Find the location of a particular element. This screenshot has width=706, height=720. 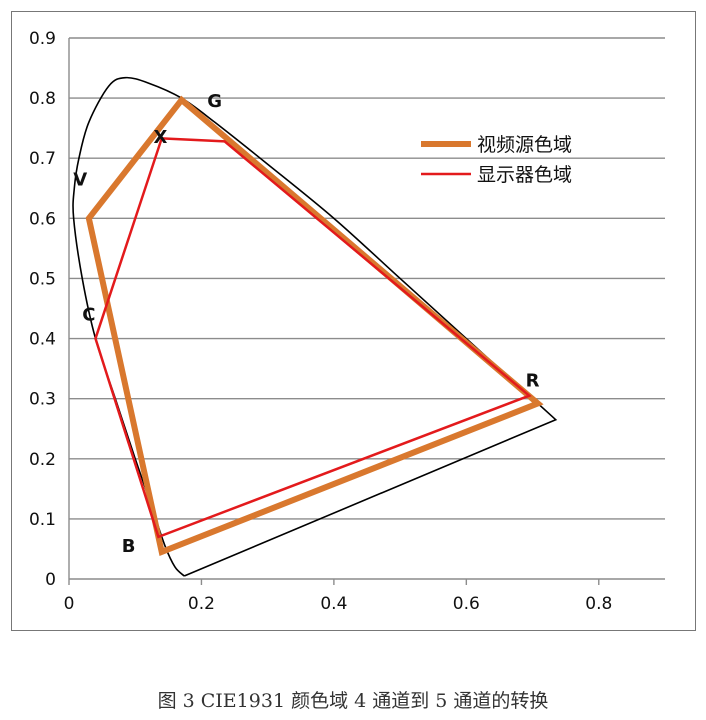

vertex-label: X is located at coordinates (160, 137).